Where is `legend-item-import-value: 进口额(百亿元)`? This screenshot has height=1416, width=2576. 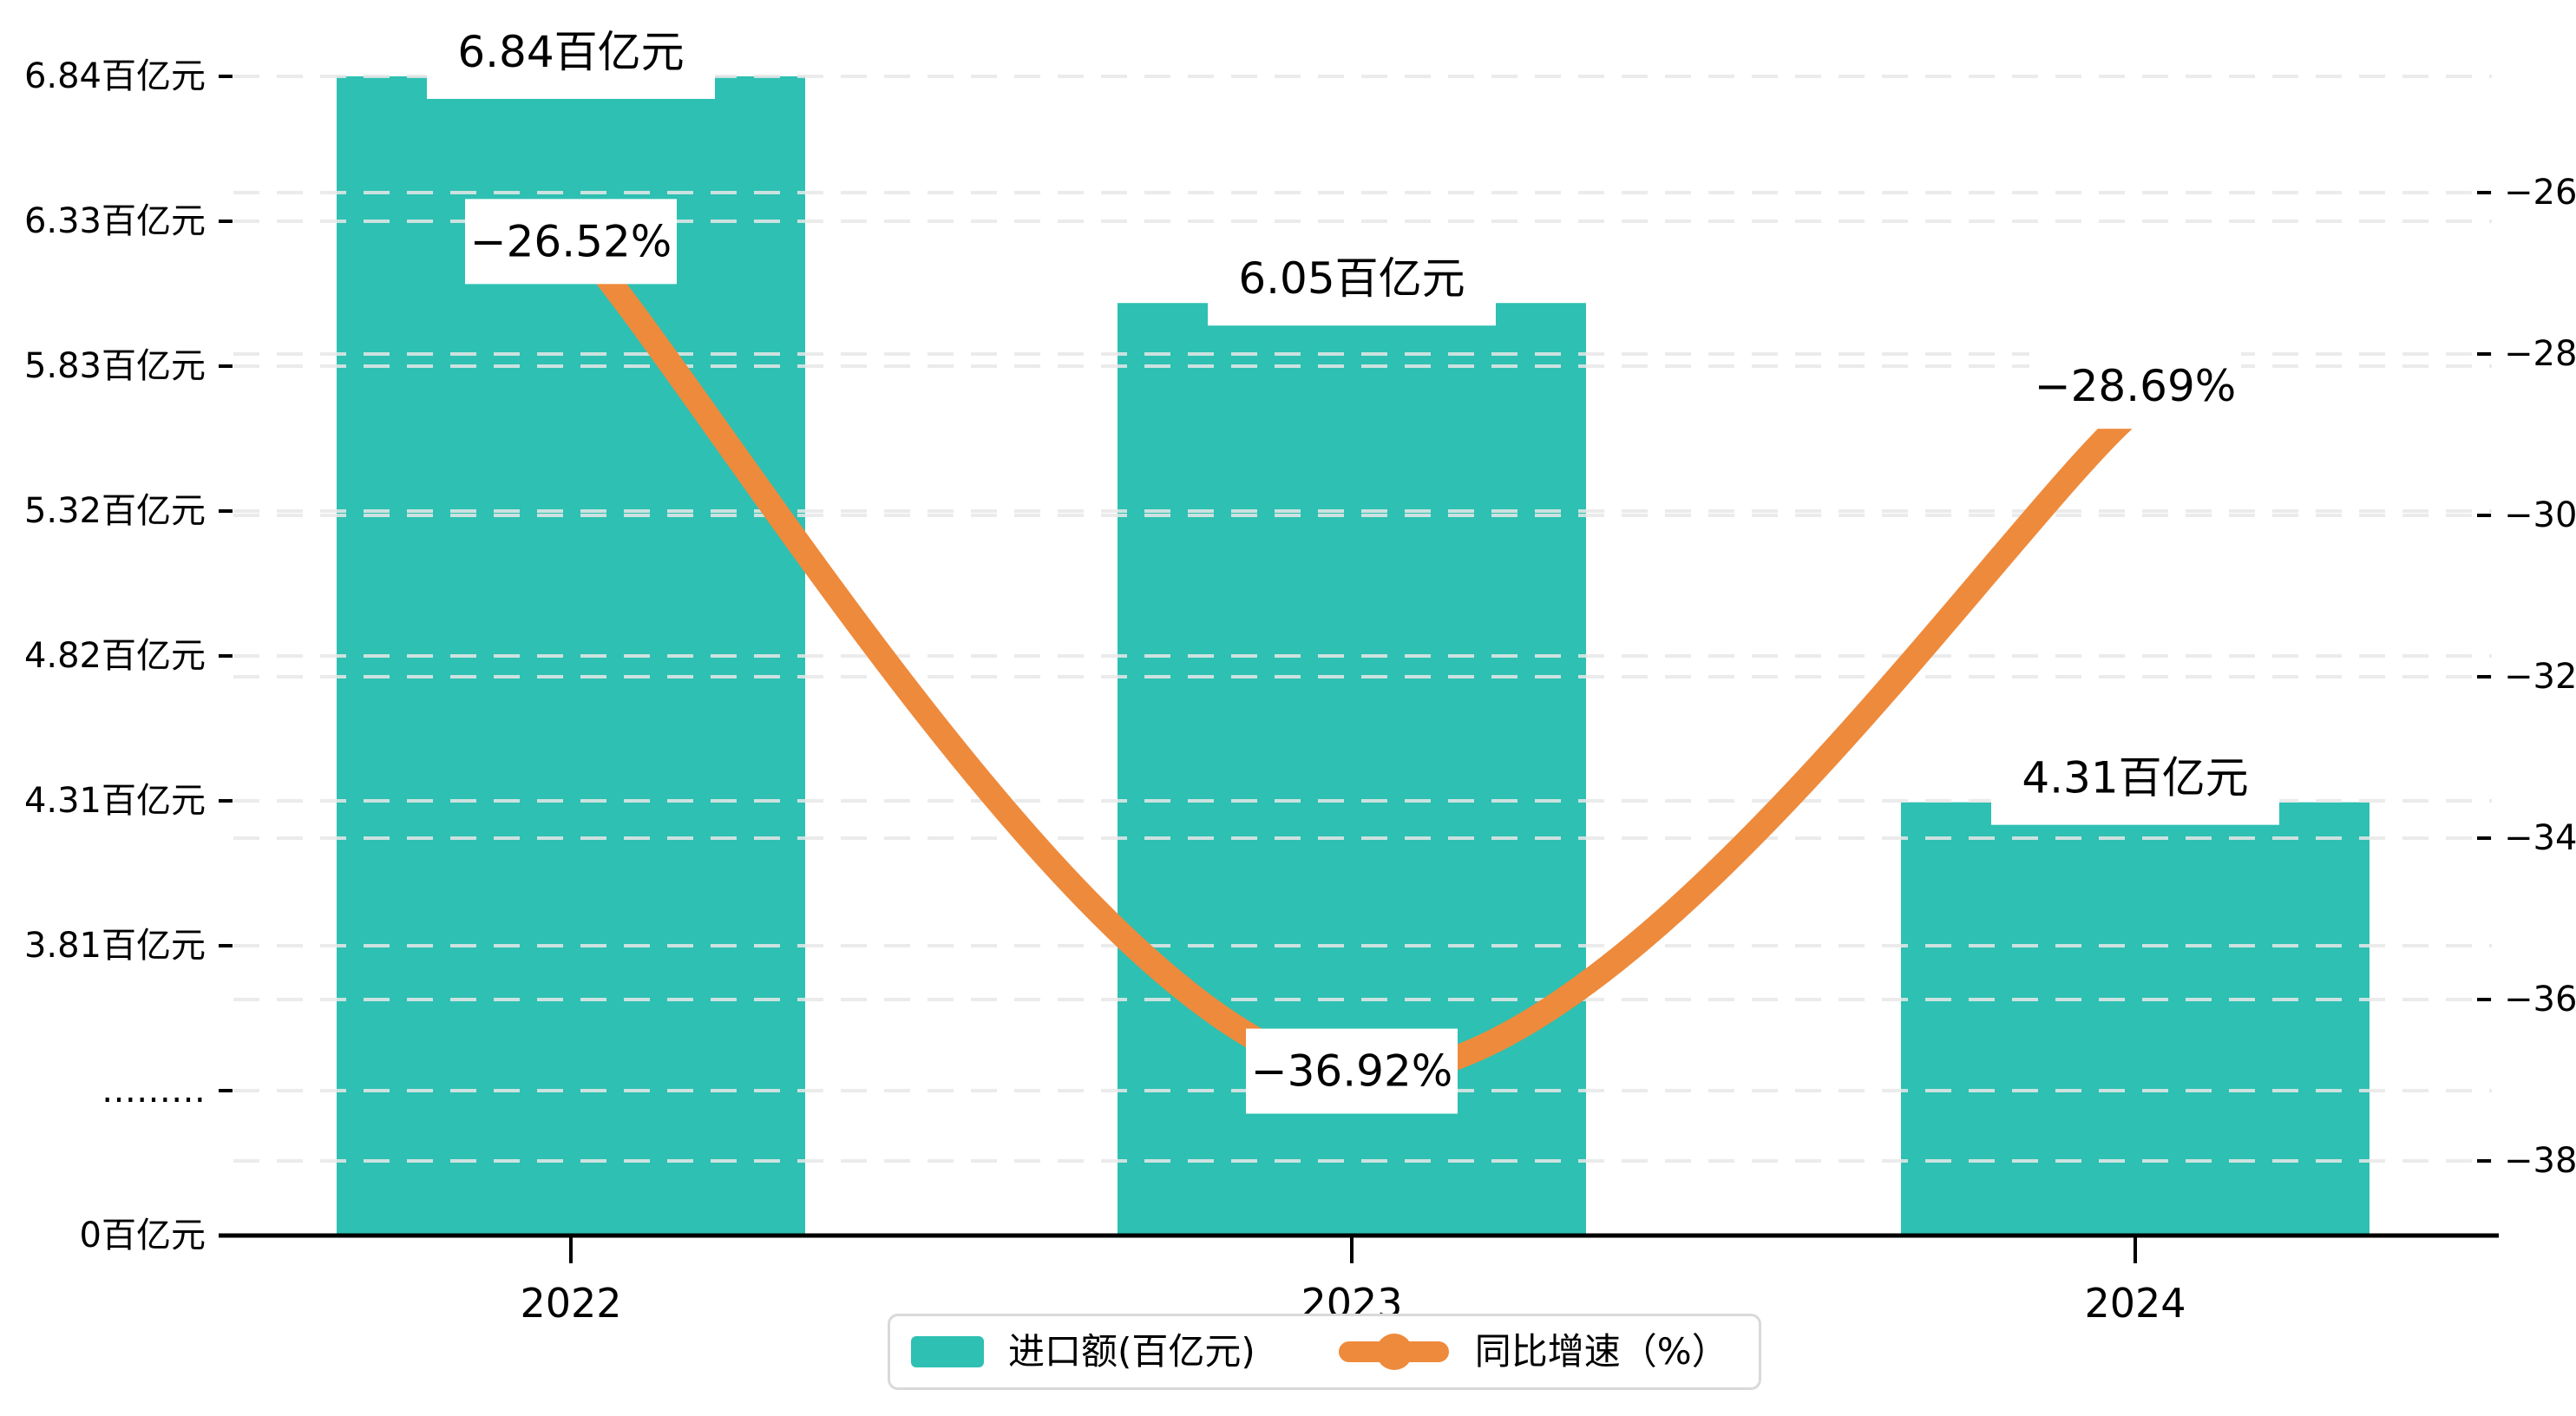 legend-item-import-value: 进口额(百亿元) is located at coordinates (1083, 1352).